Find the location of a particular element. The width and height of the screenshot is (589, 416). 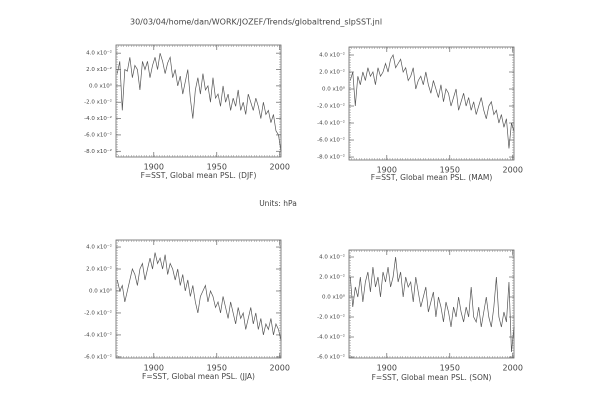

chart-title: F=SST, Global mean PSL. (DJF) is located at coordinates (199, 175).